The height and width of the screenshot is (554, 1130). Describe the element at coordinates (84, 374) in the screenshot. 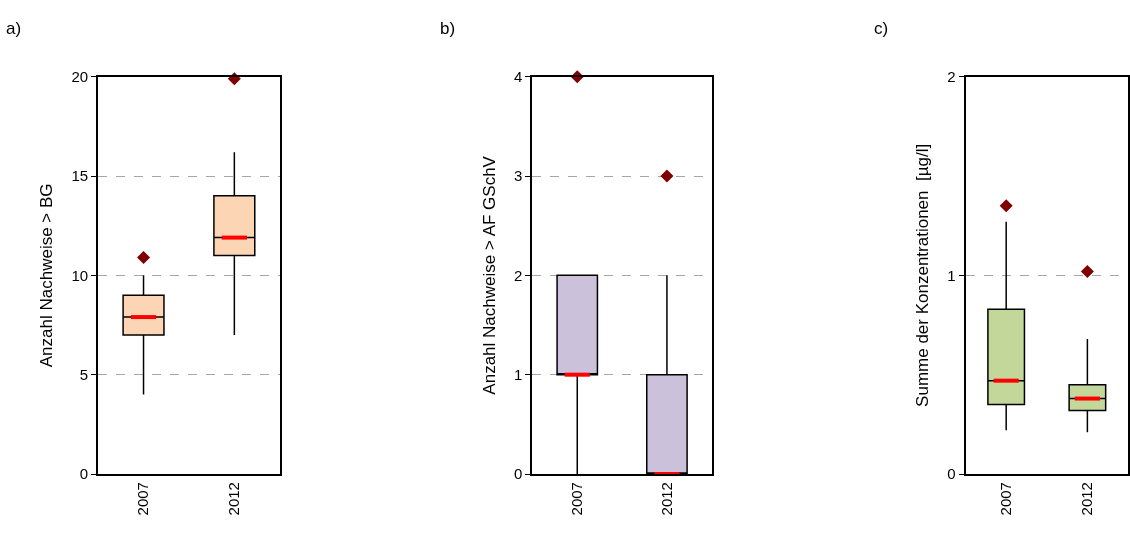

I see `y-tick-label: 5` at that location.